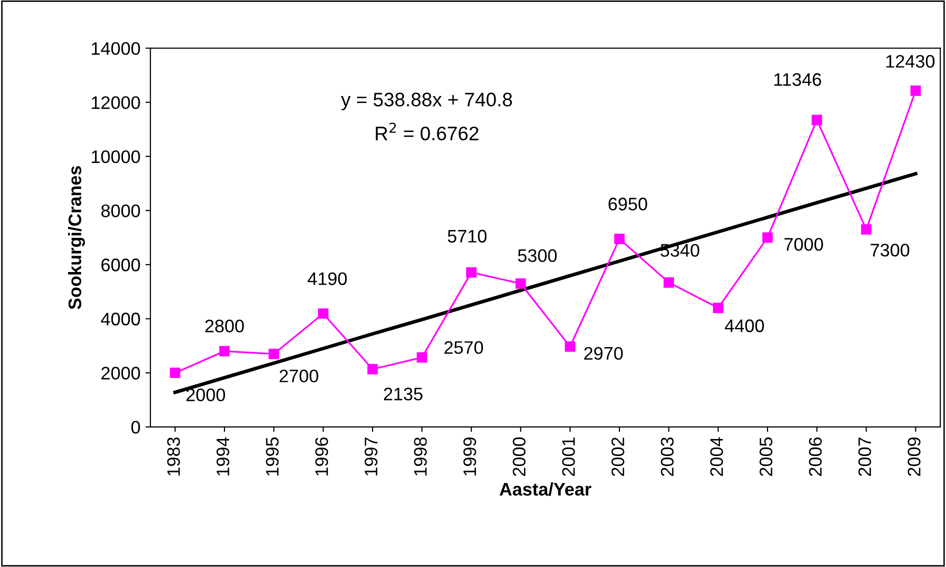  Describe the element at coordinates (116, 103) in the screenshot. I see `y-tick-label: 12000` at that location.